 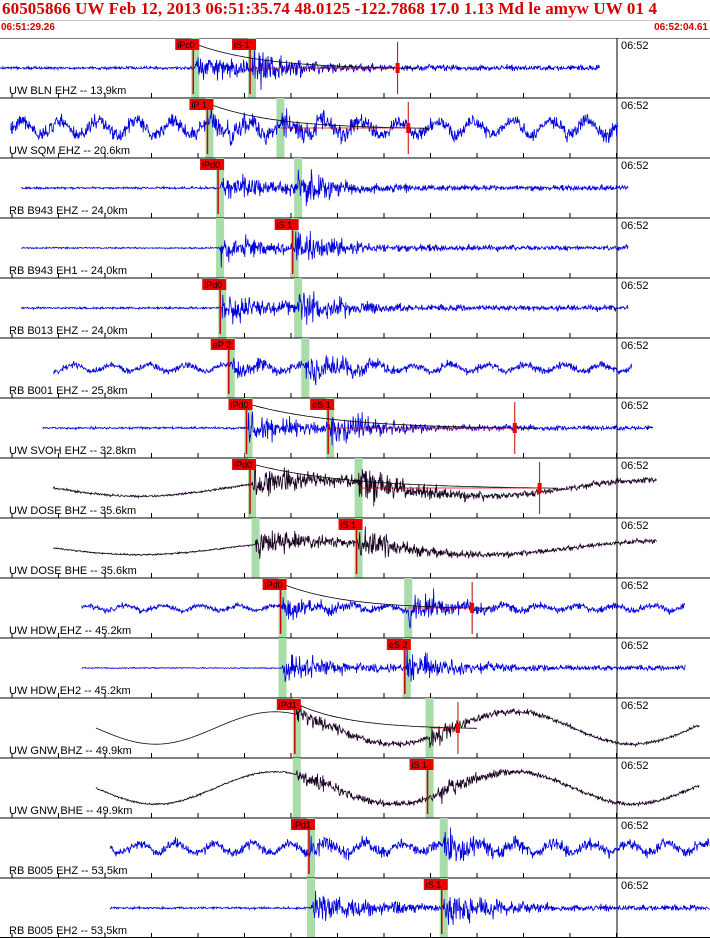 I want to click on trace-panel: iPd0 06:52 UW DOSE BHZ -- 35.6km, so click(x=355, y=487).